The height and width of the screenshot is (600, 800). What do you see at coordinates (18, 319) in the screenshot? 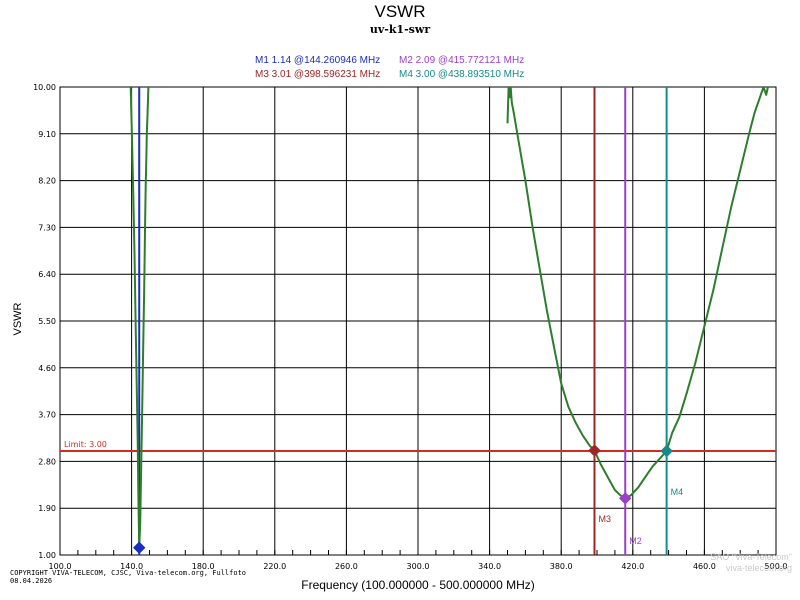
I see `y-axis-label: VSWR` at bounding box center [18, 319].